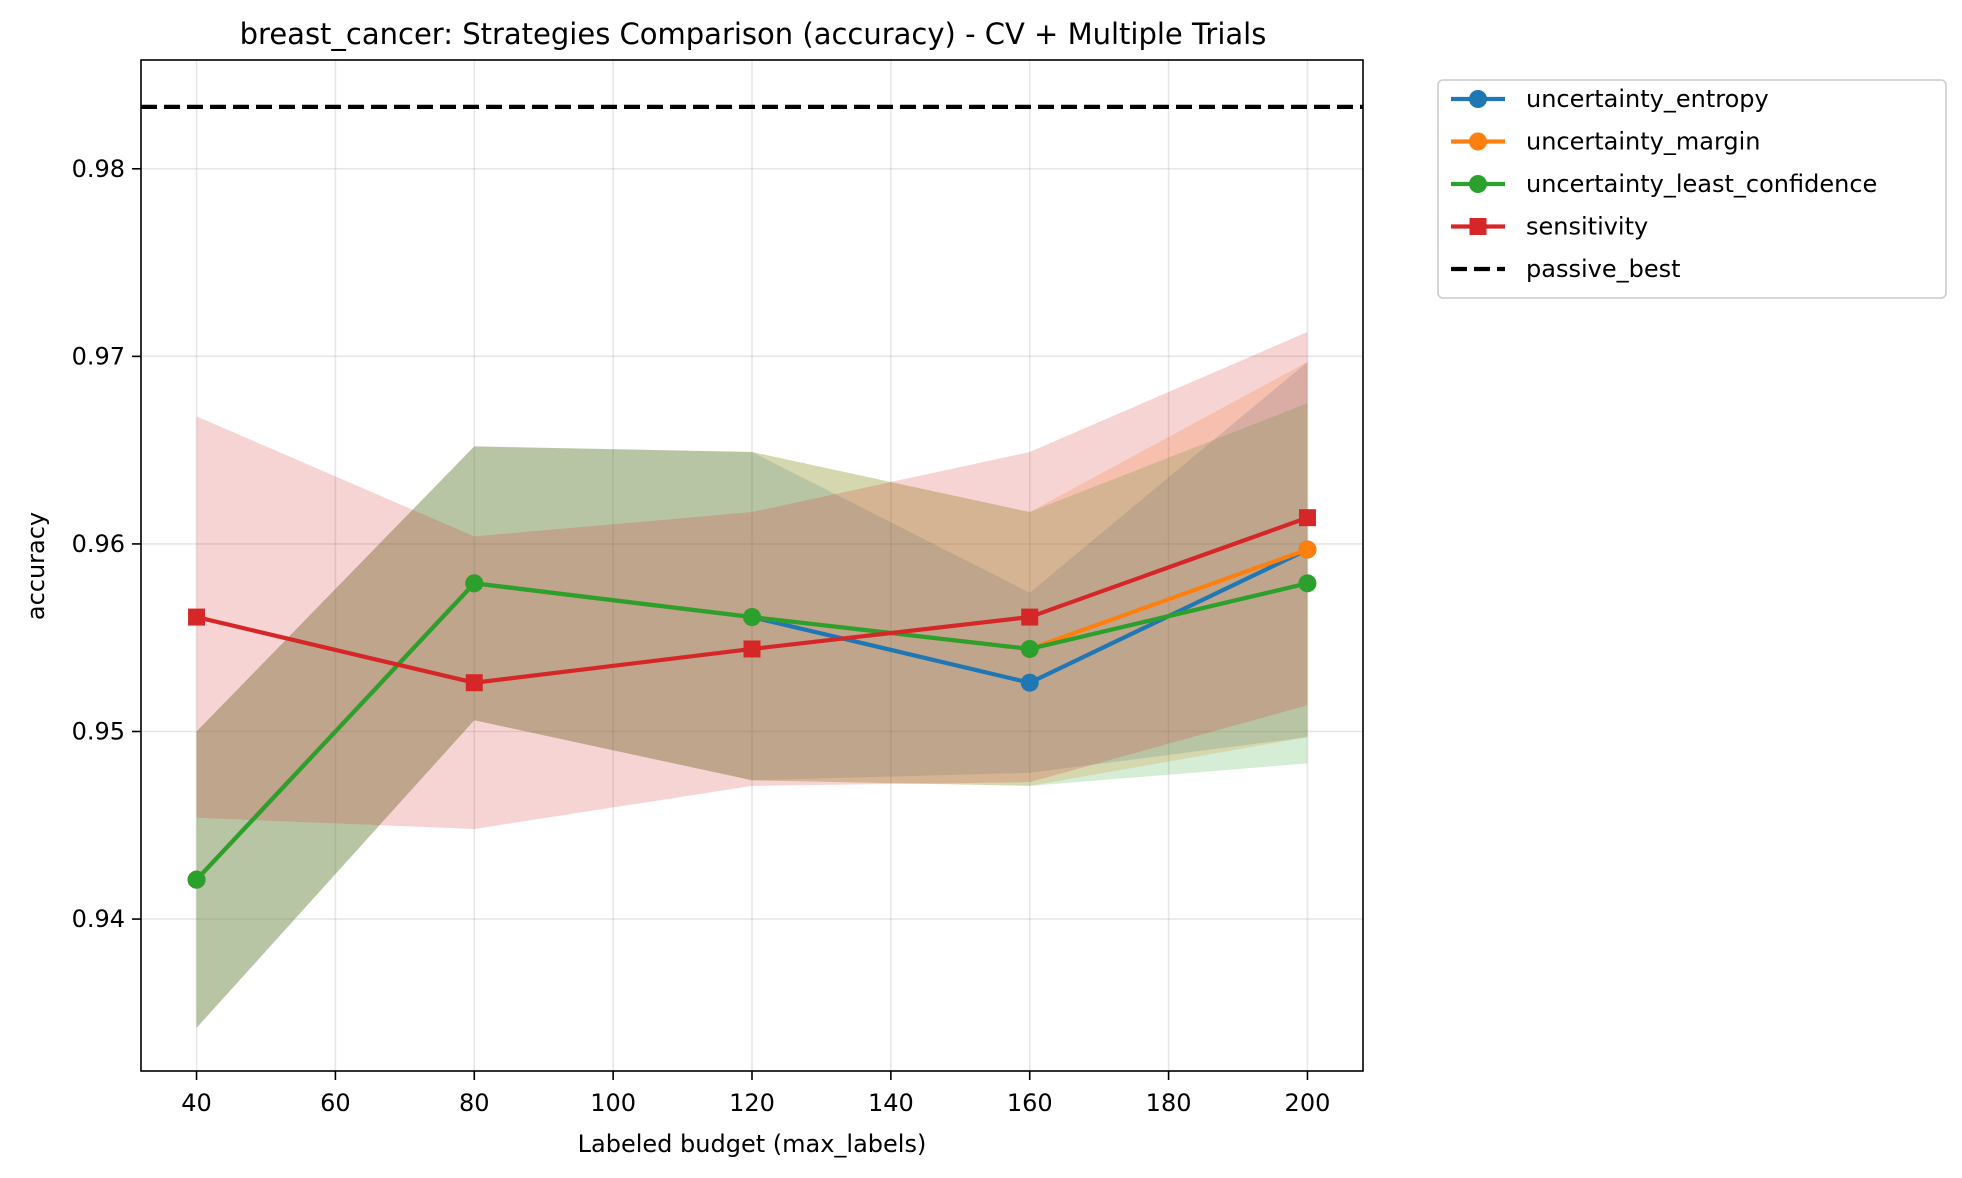 The height and width of the screenshot is (1178, 1962). What do you see at coordinates (1643, 142) in the screenshot?
I see `legend-label-uncertainty_margin: uncertainty_margin` at bounding box center [1643, 142].